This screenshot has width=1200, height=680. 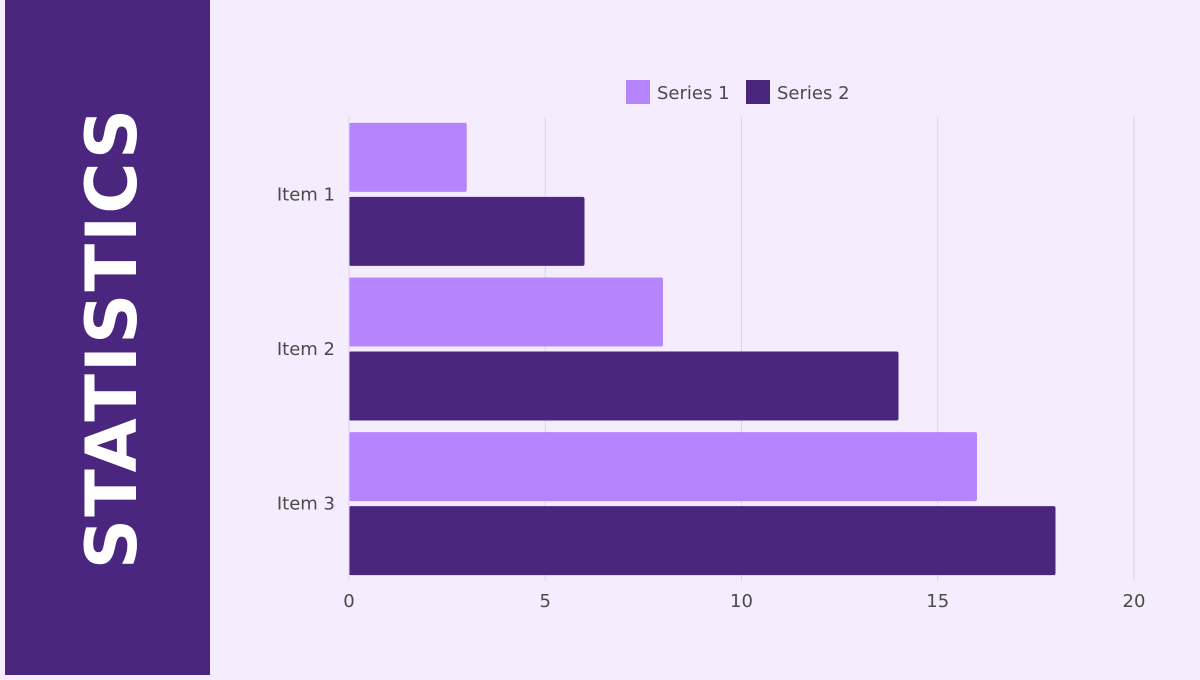 I want to click on category-label: Item 2, so click(x=306, y=349).